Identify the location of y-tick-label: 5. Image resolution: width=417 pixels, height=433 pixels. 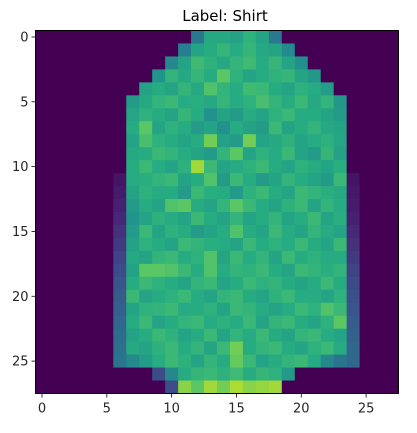
(24, 102).